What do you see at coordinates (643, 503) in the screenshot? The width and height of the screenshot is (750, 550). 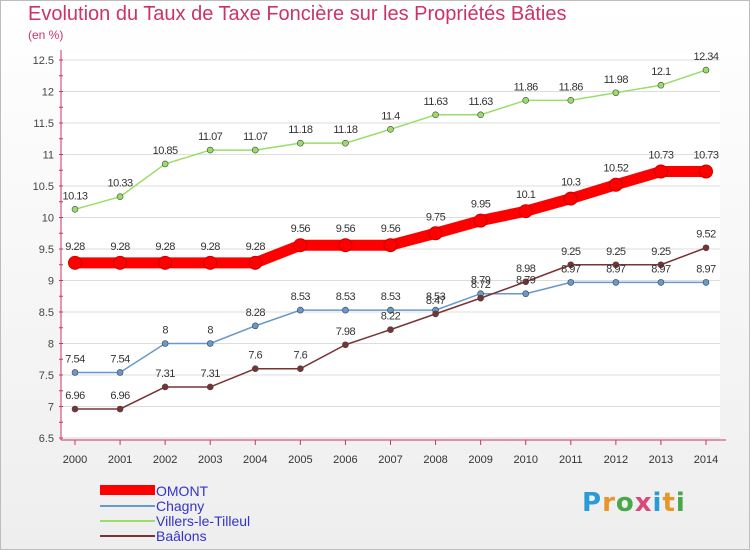 I see `logo-letter: x` at bounding box center [643, 503].